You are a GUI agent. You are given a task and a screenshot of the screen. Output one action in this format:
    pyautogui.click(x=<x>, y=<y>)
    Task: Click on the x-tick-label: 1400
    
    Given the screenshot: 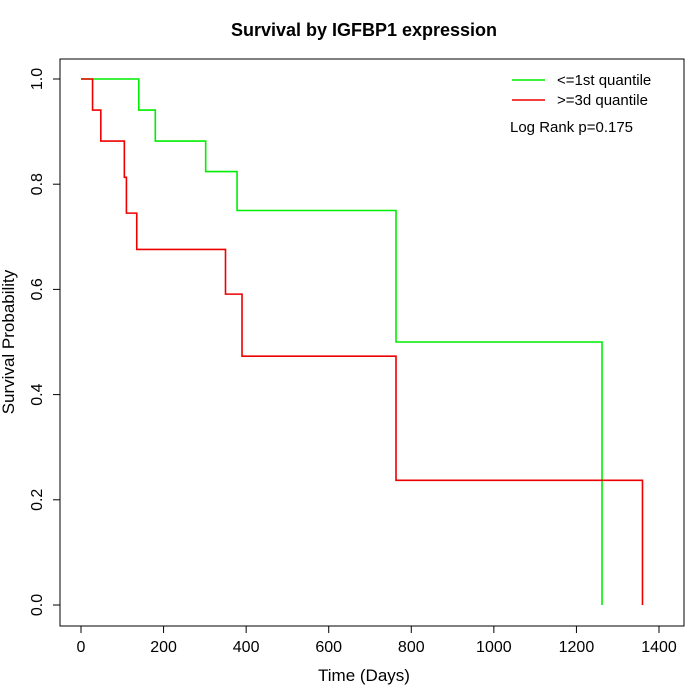 What is the action you would take?
    pyautogui.click(x=659, y=647)
    